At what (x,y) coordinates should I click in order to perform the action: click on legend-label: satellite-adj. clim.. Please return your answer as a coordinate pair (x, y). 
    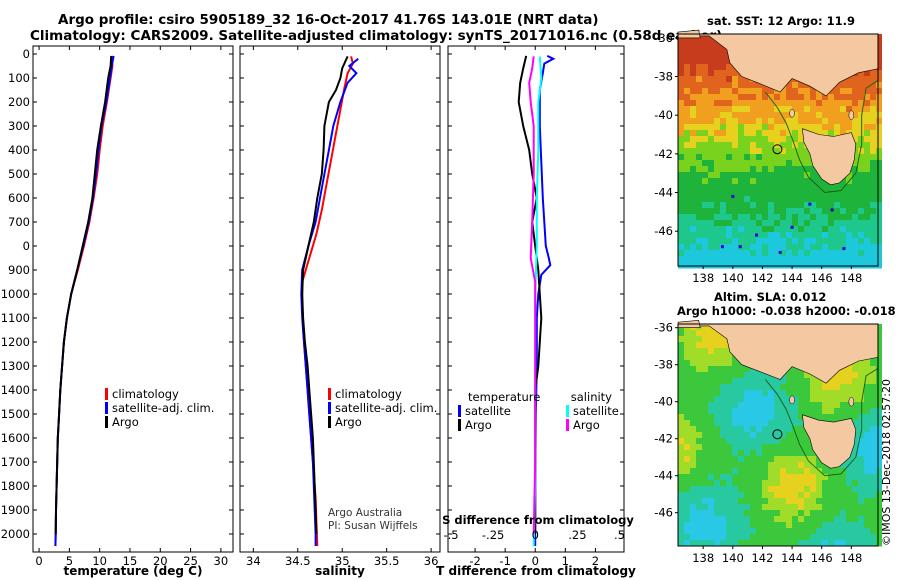
    Looking at the image, I should click on (163, 408).